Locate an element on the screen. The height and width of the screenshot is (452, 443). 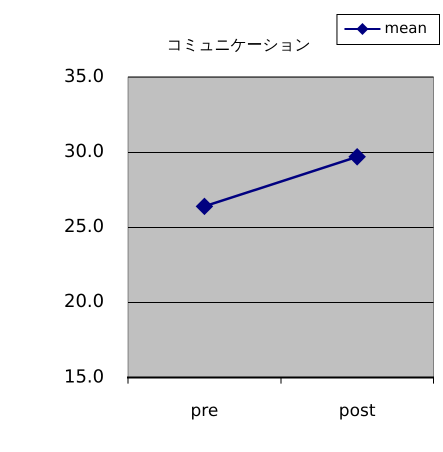
y-tick-label: 35.0 is located at coordinates (84, 76).